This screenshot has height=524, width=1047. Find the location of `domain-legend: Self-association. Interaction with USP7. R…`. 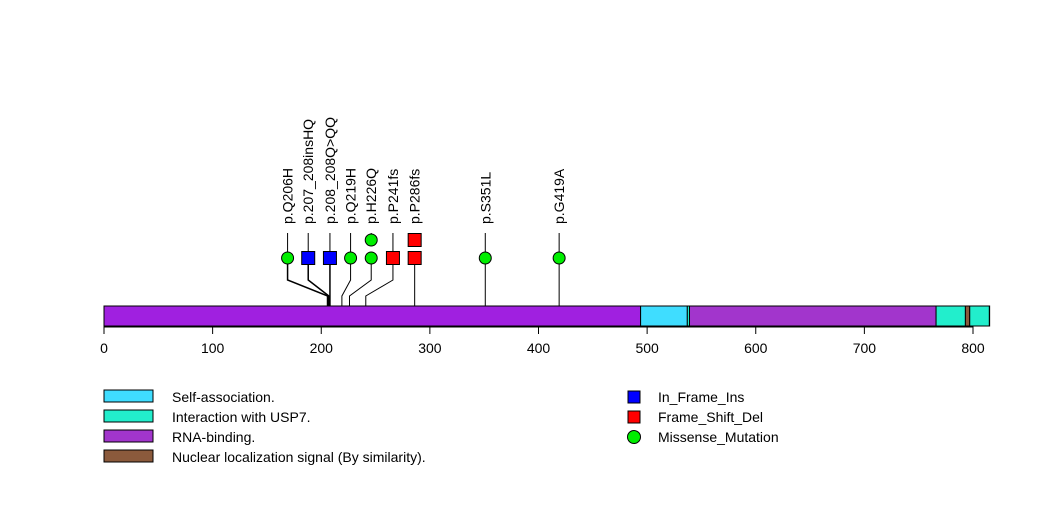

domain-legend: Self-association. Interaction with USP7. R… is located at coordinates (264, 427).